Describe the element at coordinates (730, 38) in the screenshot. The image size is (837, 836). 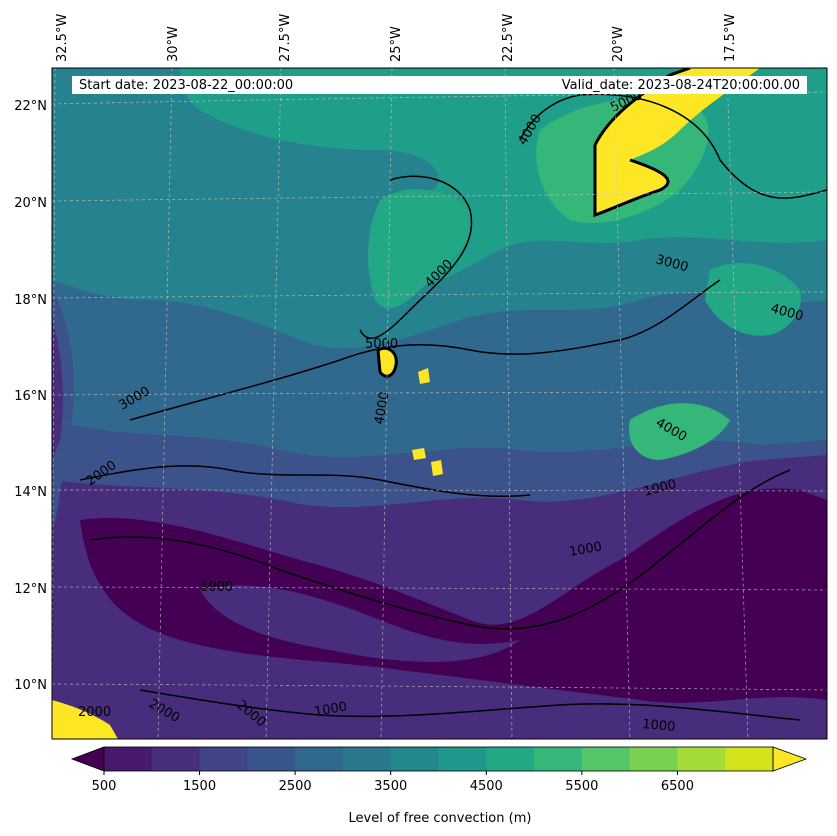
I see `lon-label: 17.5°W` at that location.